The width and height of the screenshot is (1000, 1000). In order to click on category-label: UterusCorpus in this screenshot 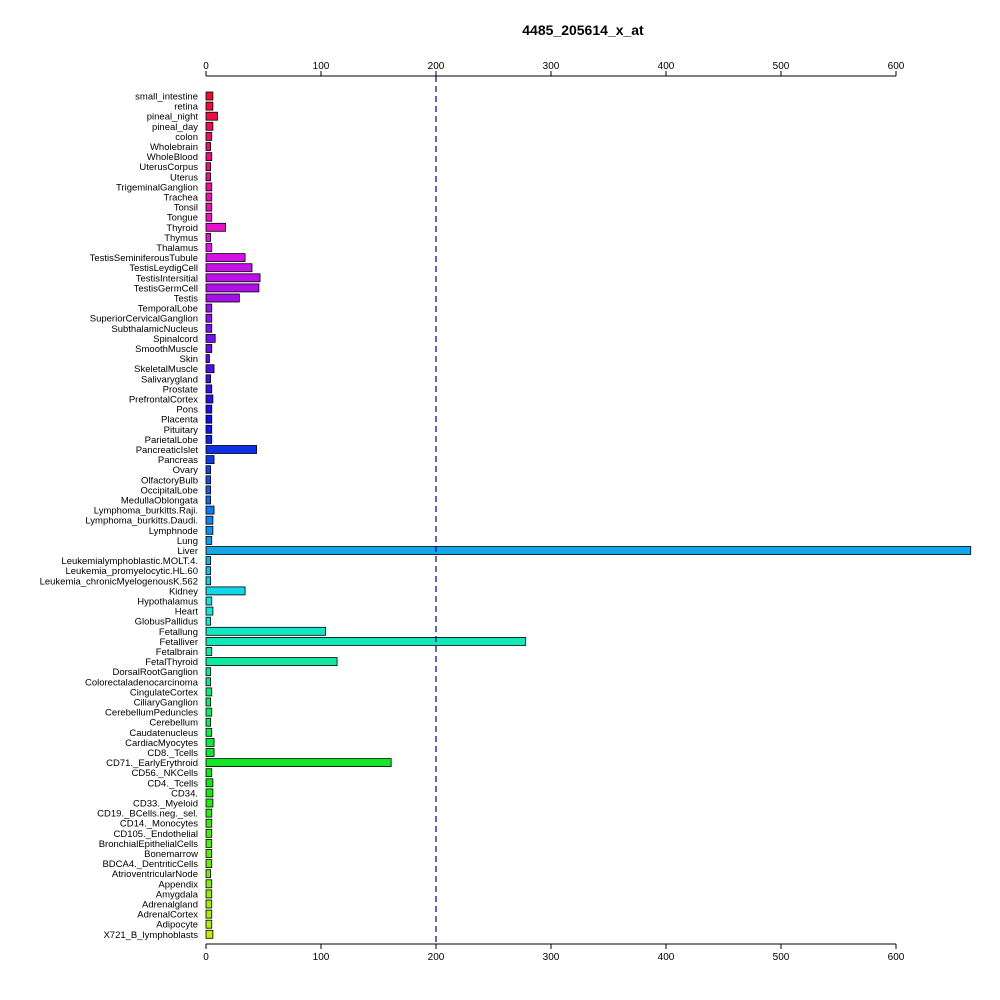, I will do `click(168, 167)`.